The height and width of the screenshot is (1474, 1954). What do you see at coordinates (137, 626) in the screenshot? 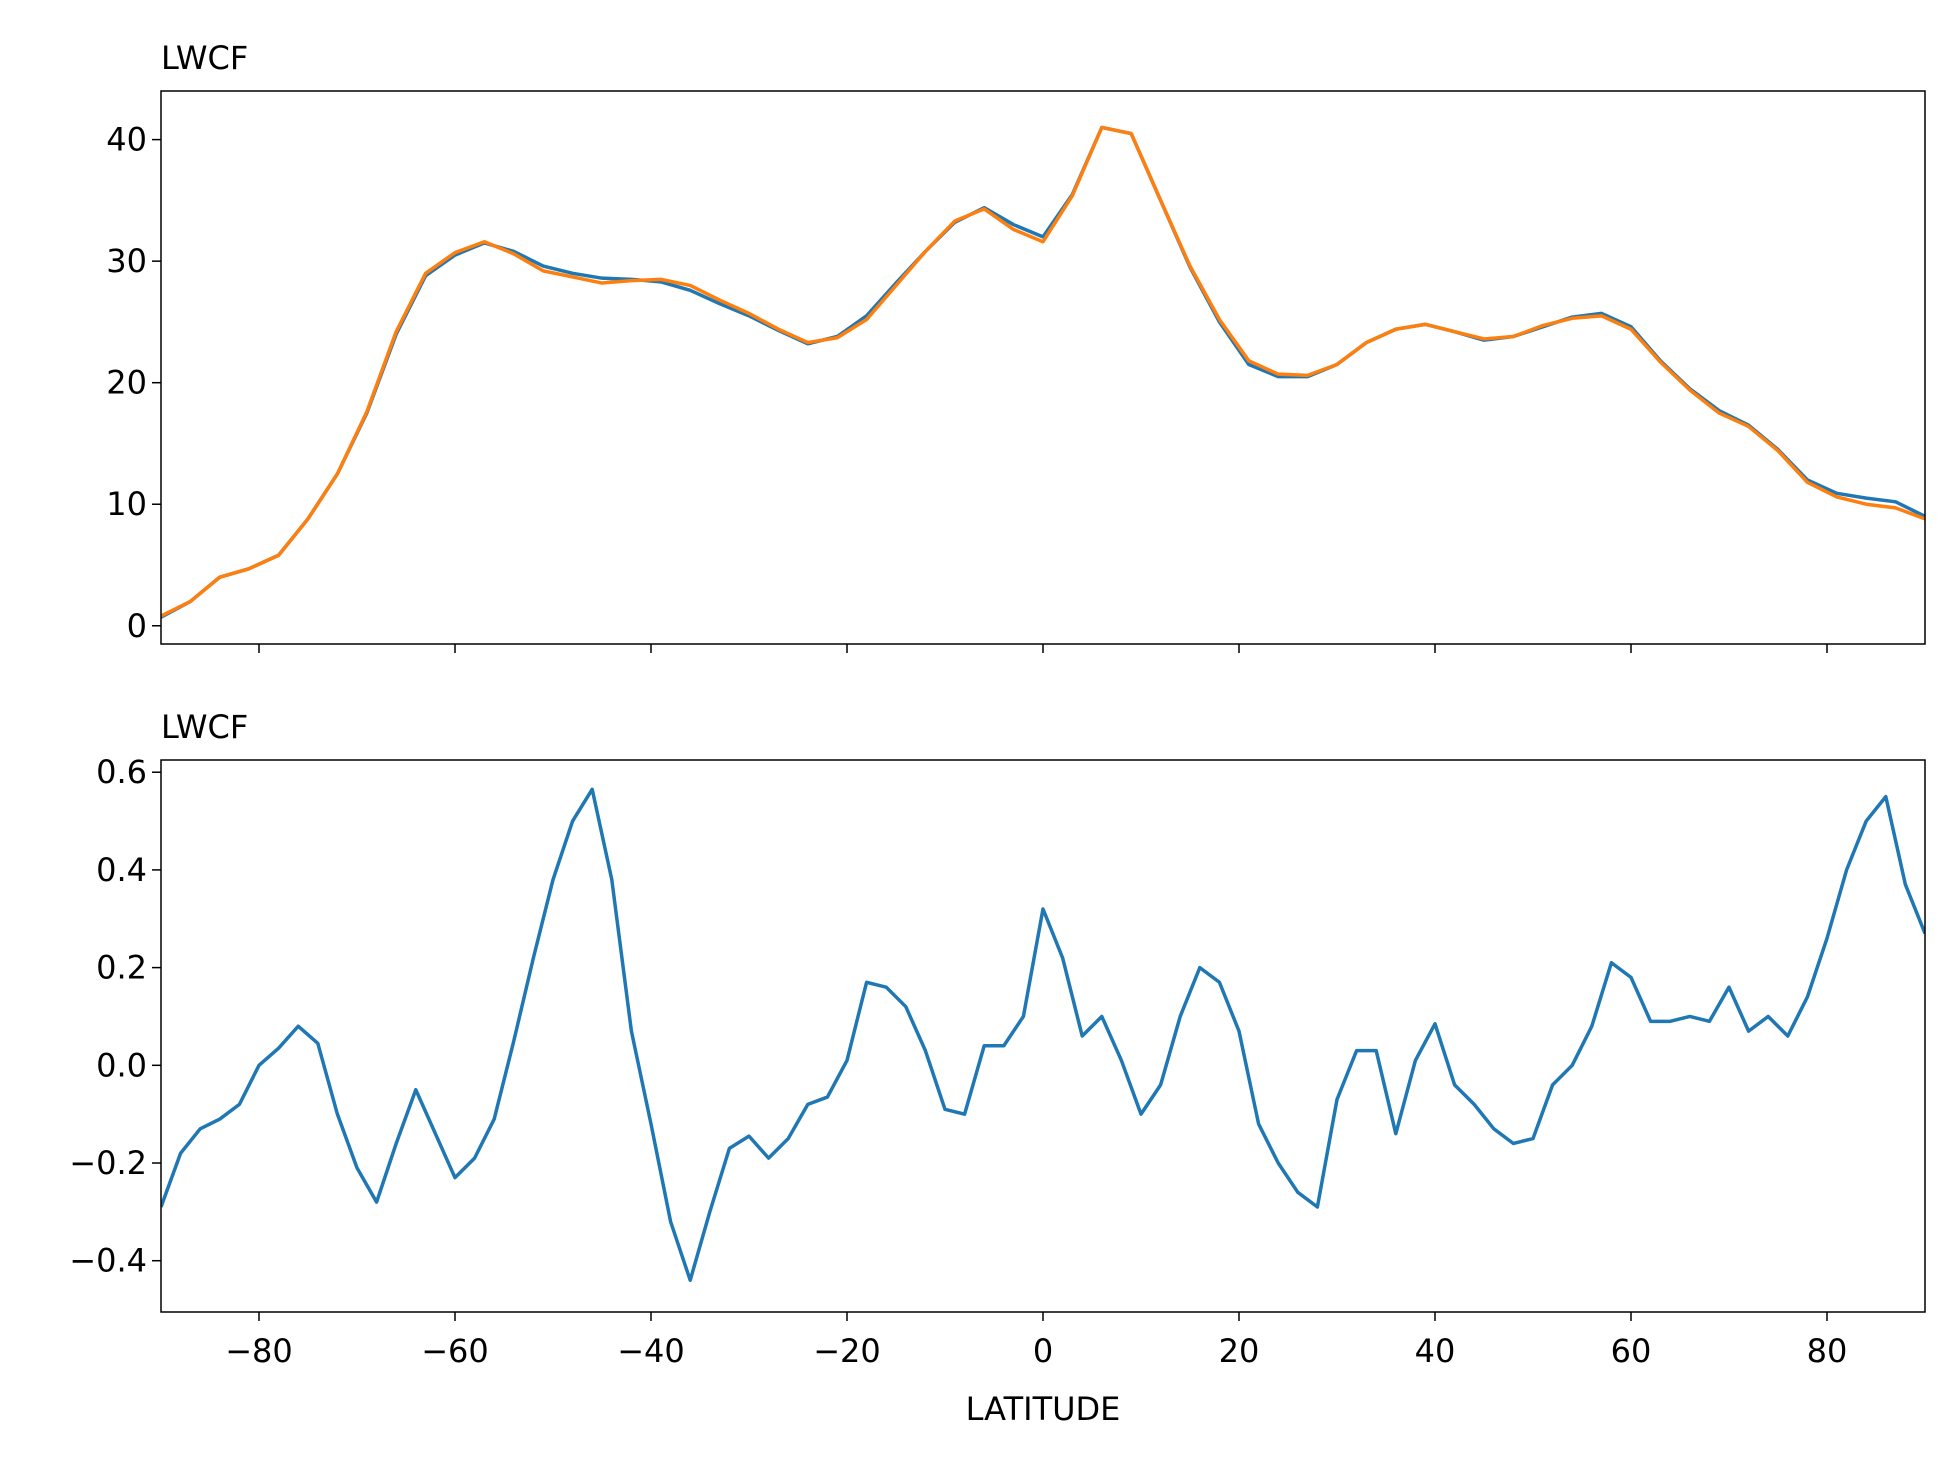
I see `y-tick-label: 0` at bounding box center [137, 626].